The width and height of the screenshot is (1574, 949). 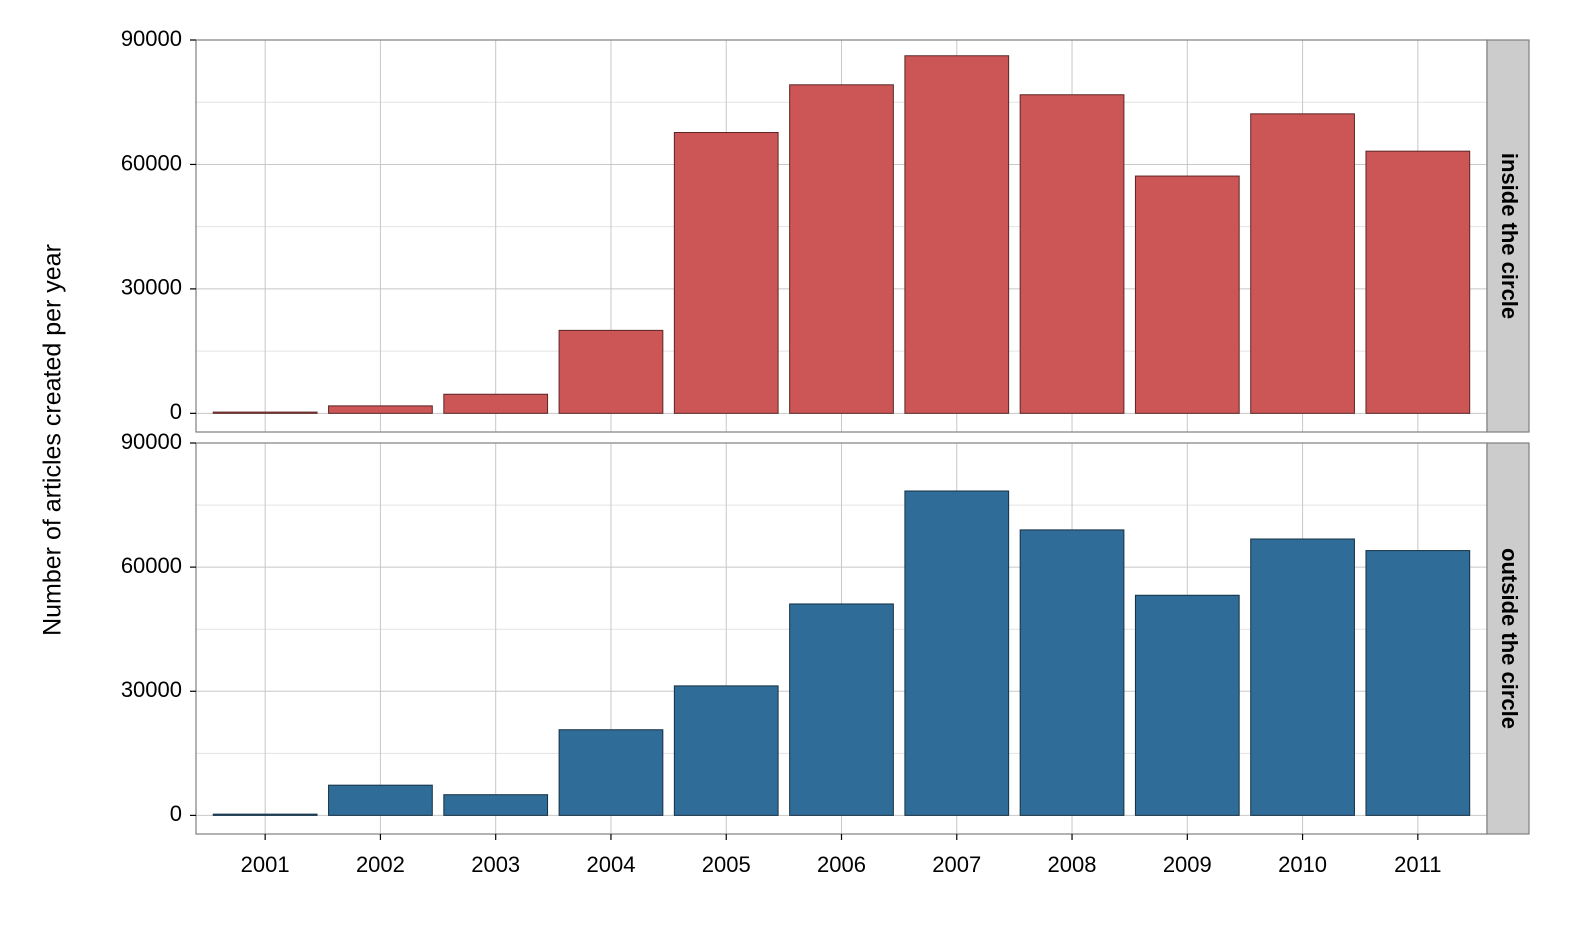 I want to click on x-tick-label: 2008, so click(x=1072, y=864).